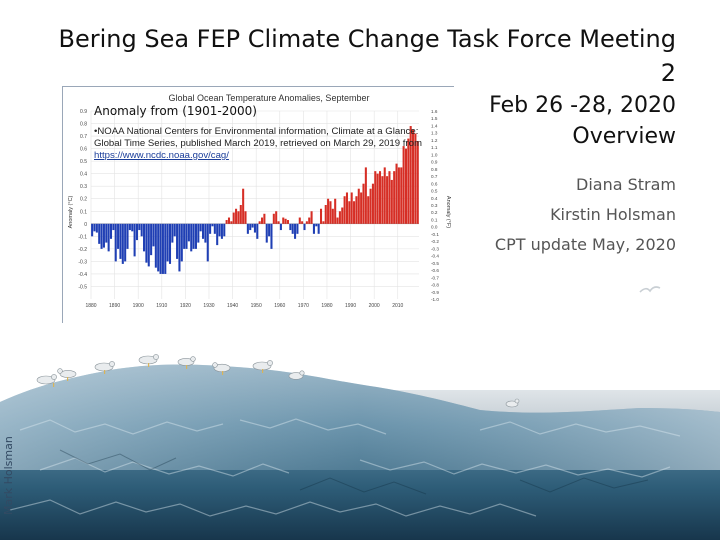  Describe the element at coordinates (582, 121) in the screenshot. I see `slide-subtitle: Feb 26 -28, 2020 Overview` at that location.